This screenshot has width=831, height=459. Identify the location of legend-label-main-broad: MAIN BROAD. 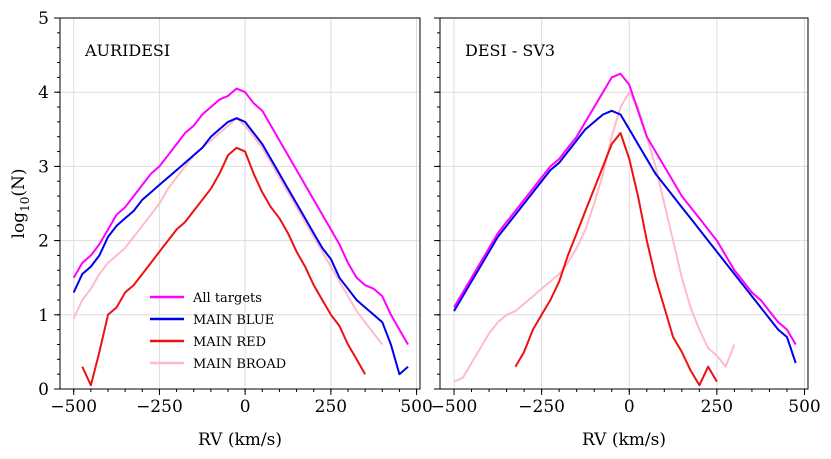
(239, 364).